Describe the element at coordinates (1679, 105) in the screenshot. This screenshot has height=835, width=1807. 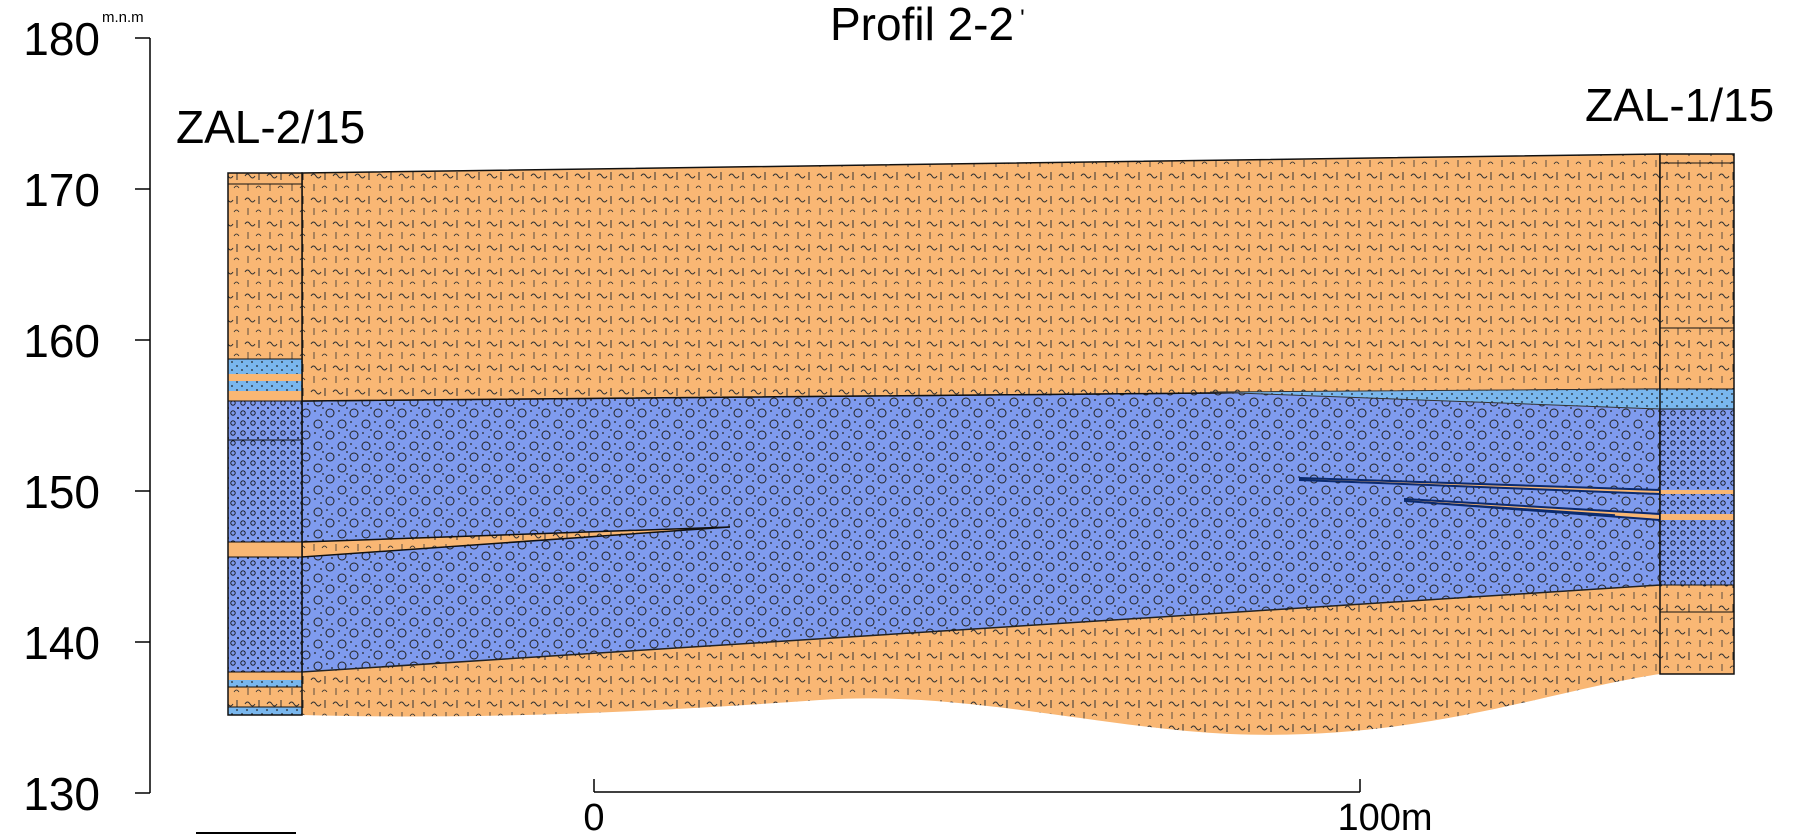
I see `borehole-label-right: ZAL-1/15` at that location.